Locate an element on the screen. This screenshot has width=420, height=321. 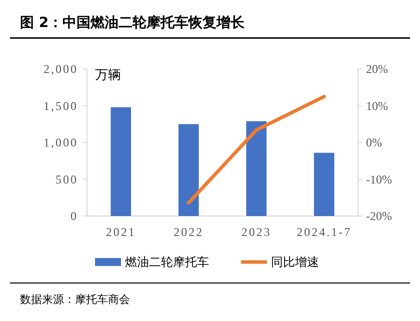
source-note: 数据来源：摩托车商会 is located at coordinates (75, 299).